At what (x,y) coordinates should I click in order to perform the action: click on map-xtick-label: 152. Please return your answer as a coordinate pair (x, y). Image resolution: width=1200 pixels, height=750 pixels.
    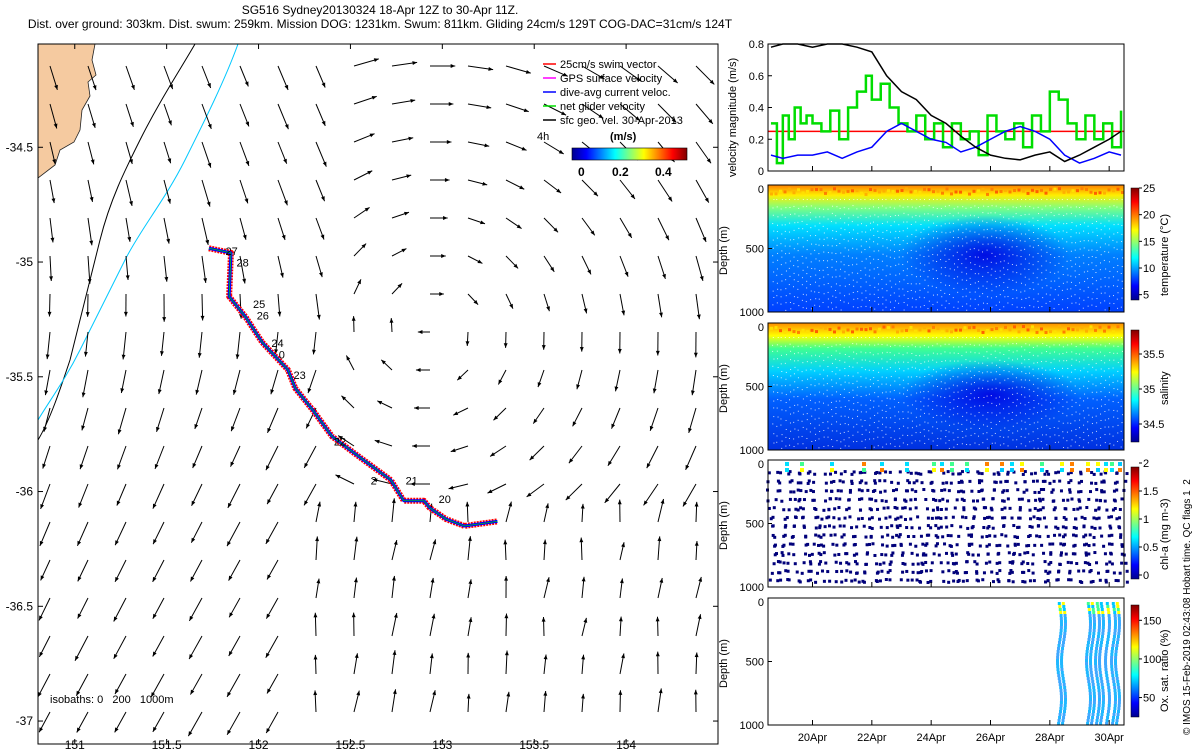
    Looking at the image, I should click on (259, 744).